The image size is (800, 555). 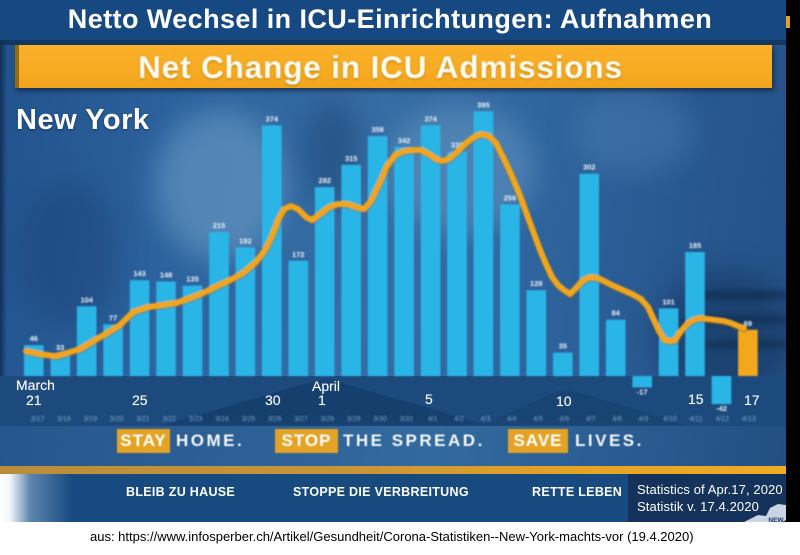 What do you see at coordinates (510, 198) in the screenshot?
I see `svg-text: 256` at bounding box center [510, 198].